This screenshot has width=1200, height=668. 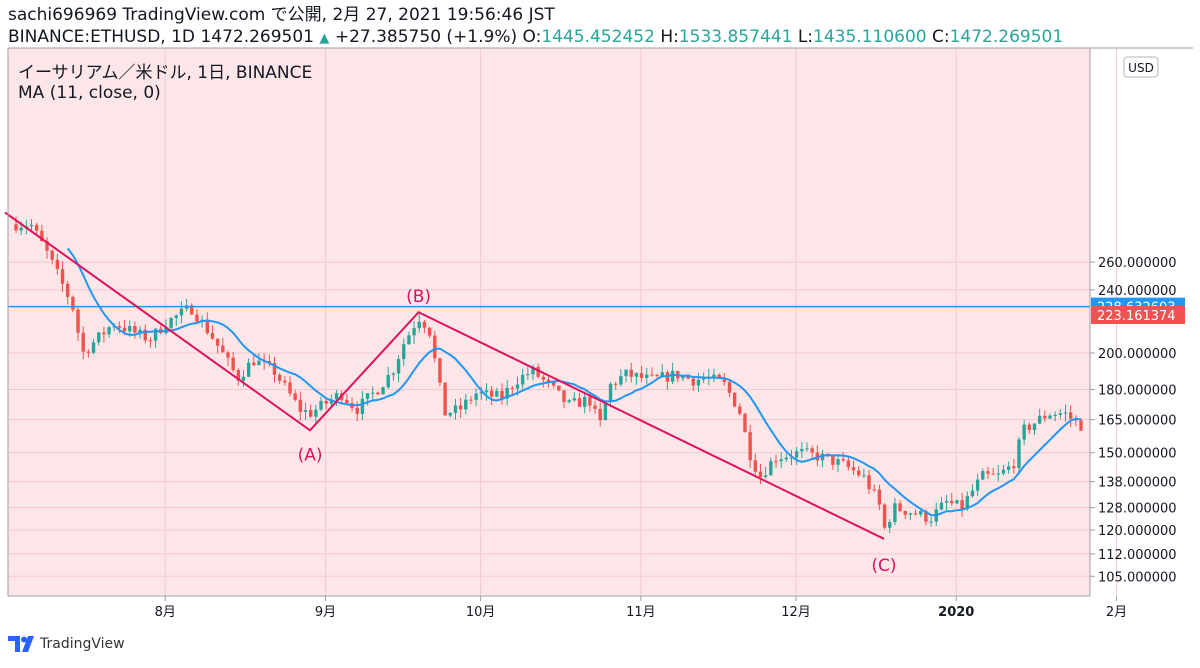 What do you see at coordinates (796, 612) in the screenshot?
I see `x-tick-label: 12月` at bounding box center [796, 612].